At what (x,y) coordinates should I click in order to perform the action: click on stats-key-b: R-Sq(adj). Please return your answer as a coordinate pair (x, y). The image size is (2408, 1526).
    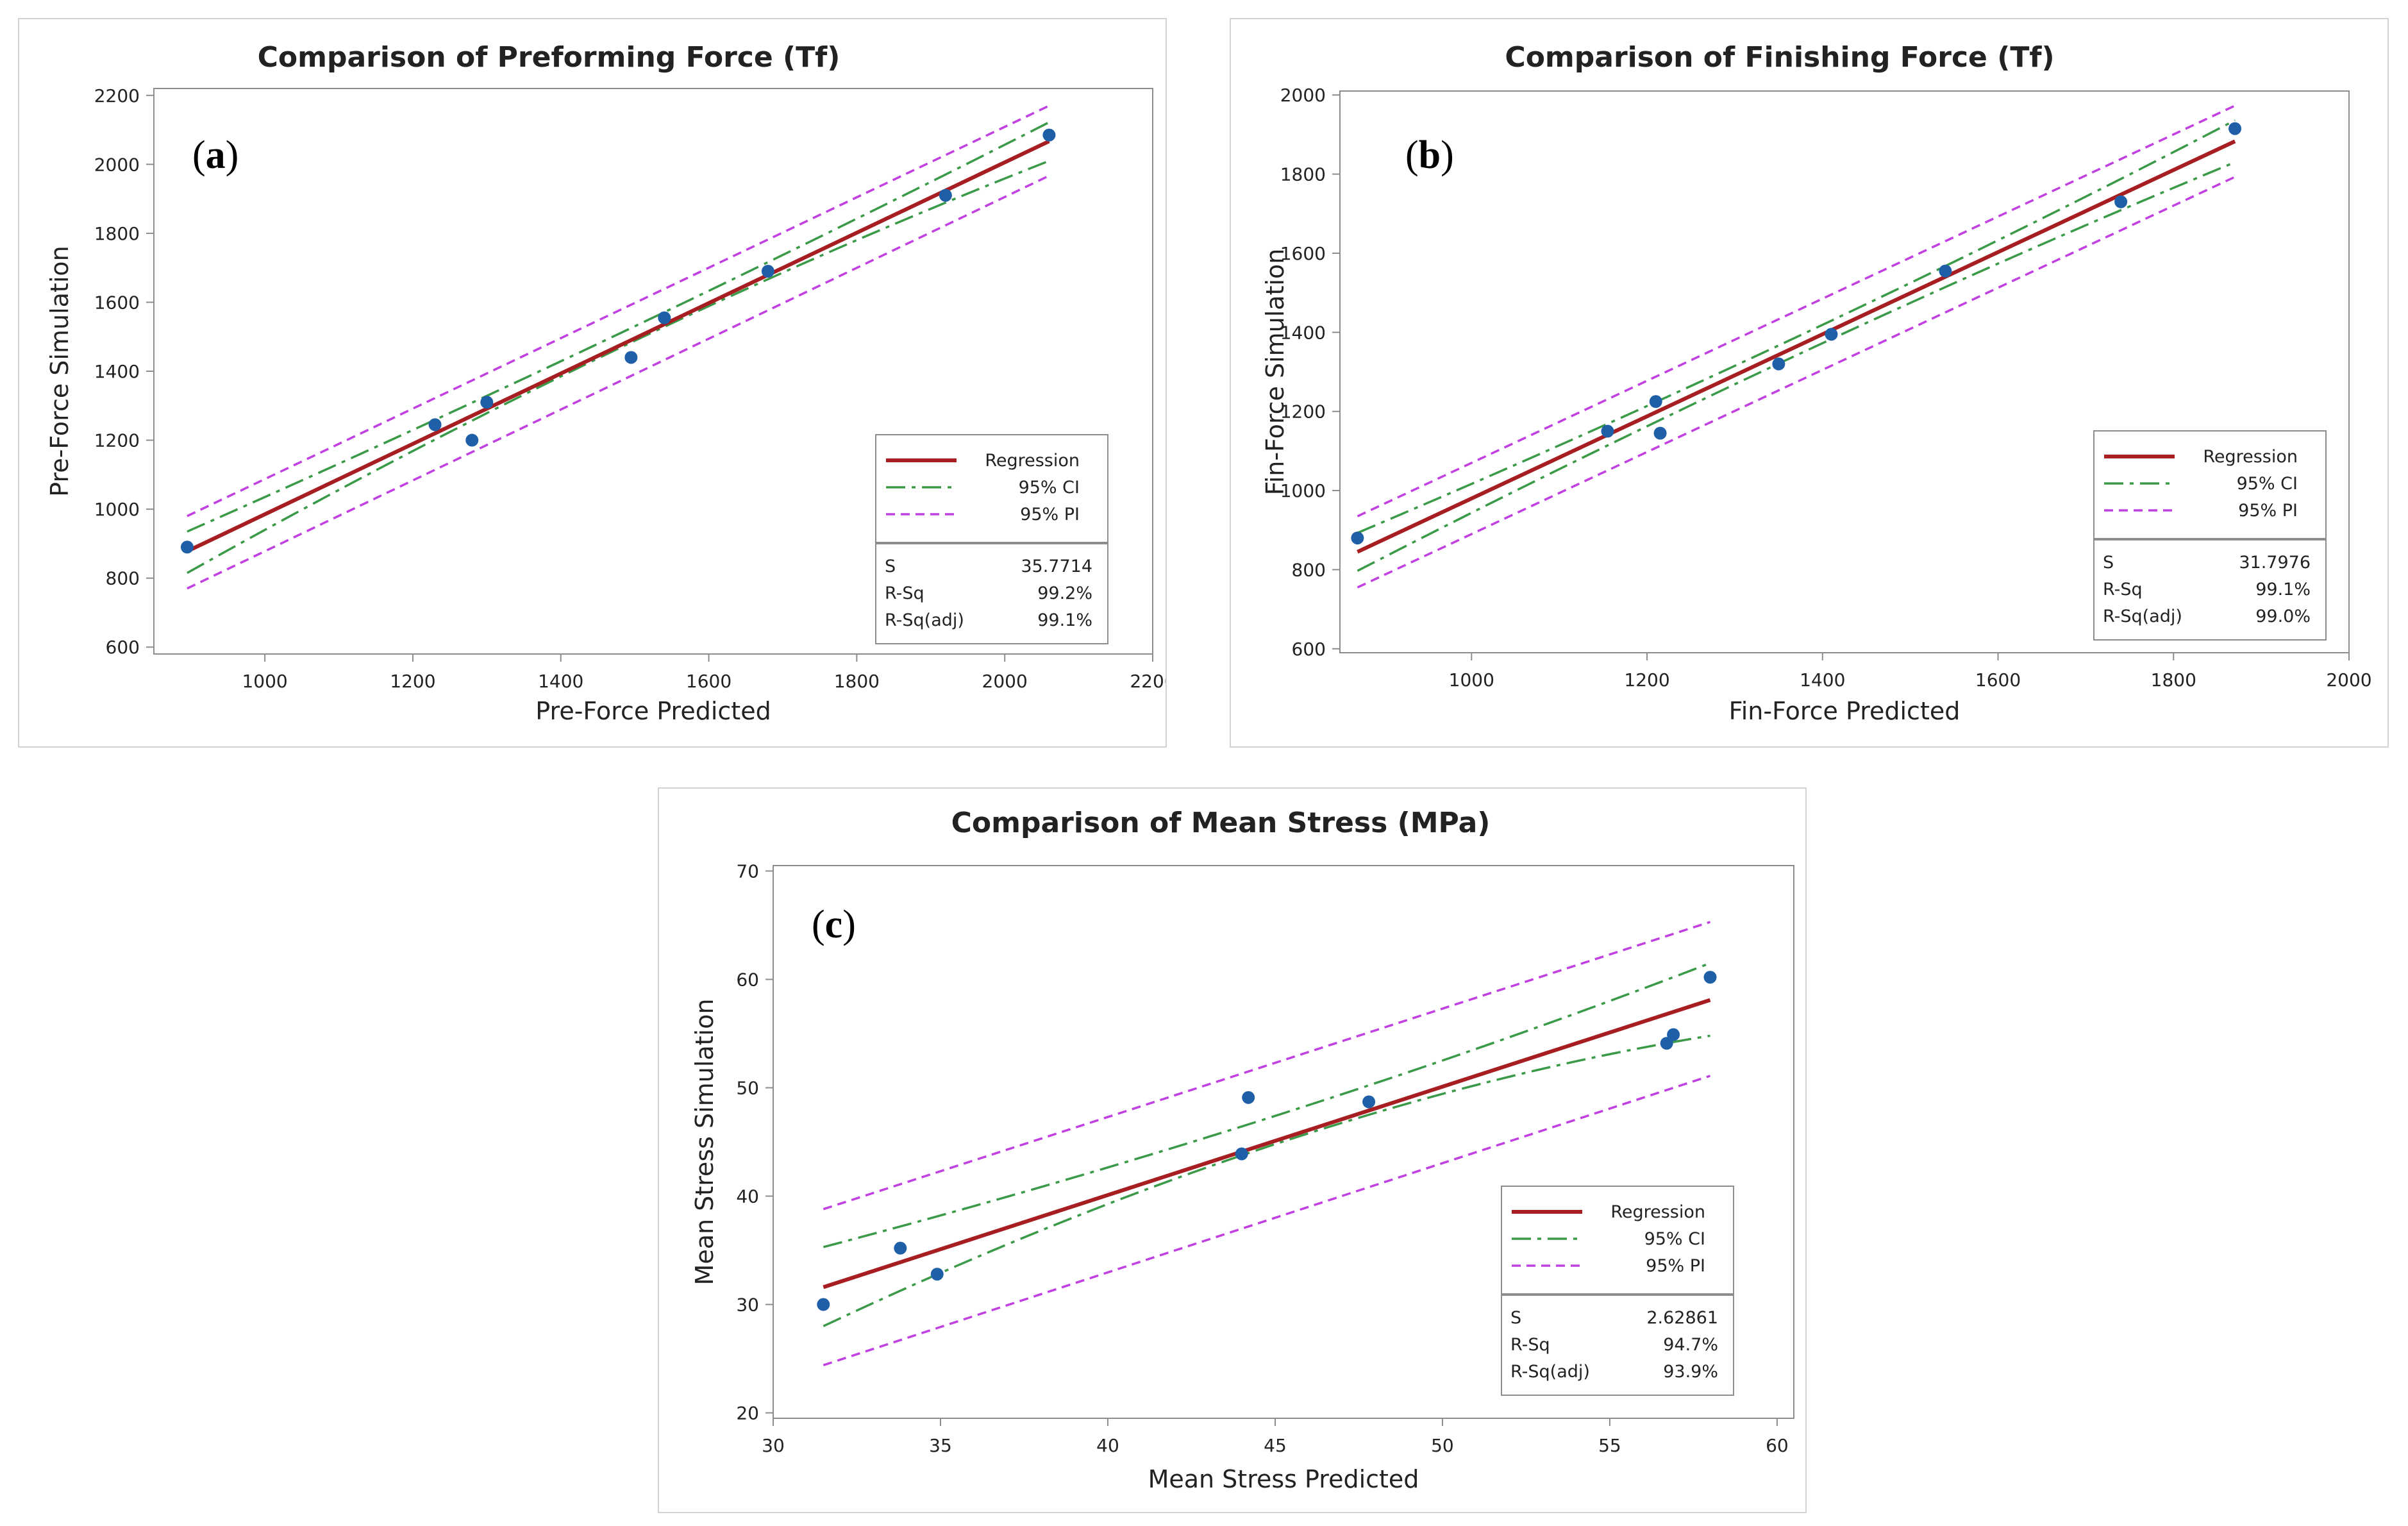
    Looking at the image, I should click on (2142, 617).